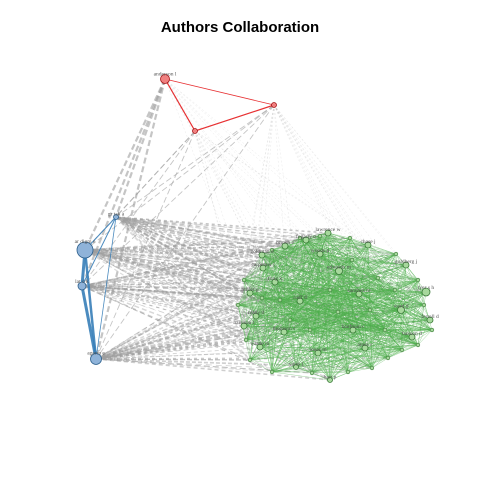 This screenshot has width=480, height=485. I want to click on author-node-g21, so click(260, 347).